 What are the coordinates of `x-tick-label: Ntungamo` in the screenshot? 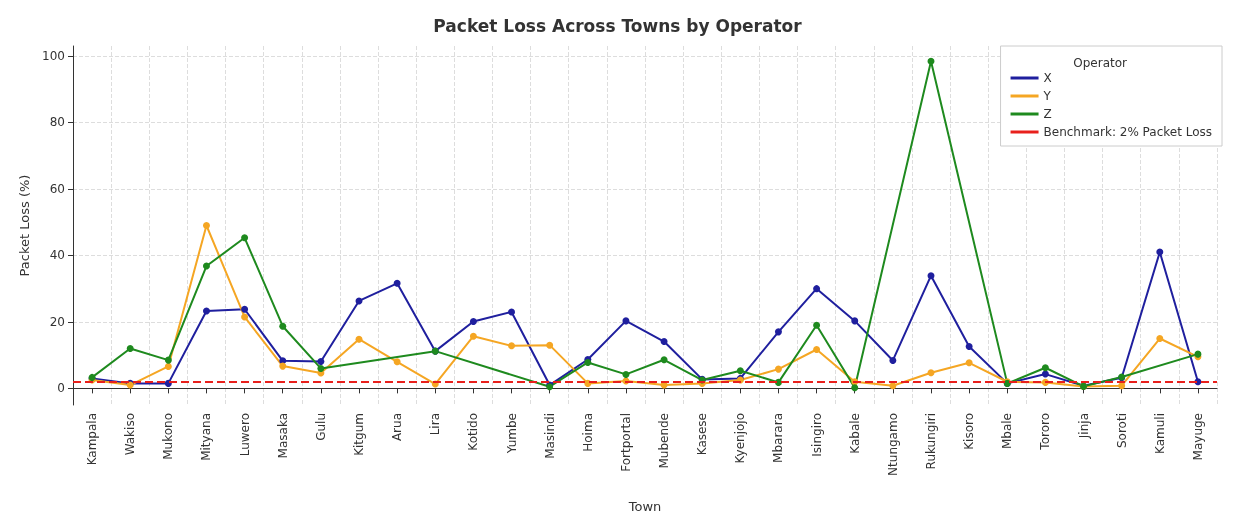 It's located at (892, 444).